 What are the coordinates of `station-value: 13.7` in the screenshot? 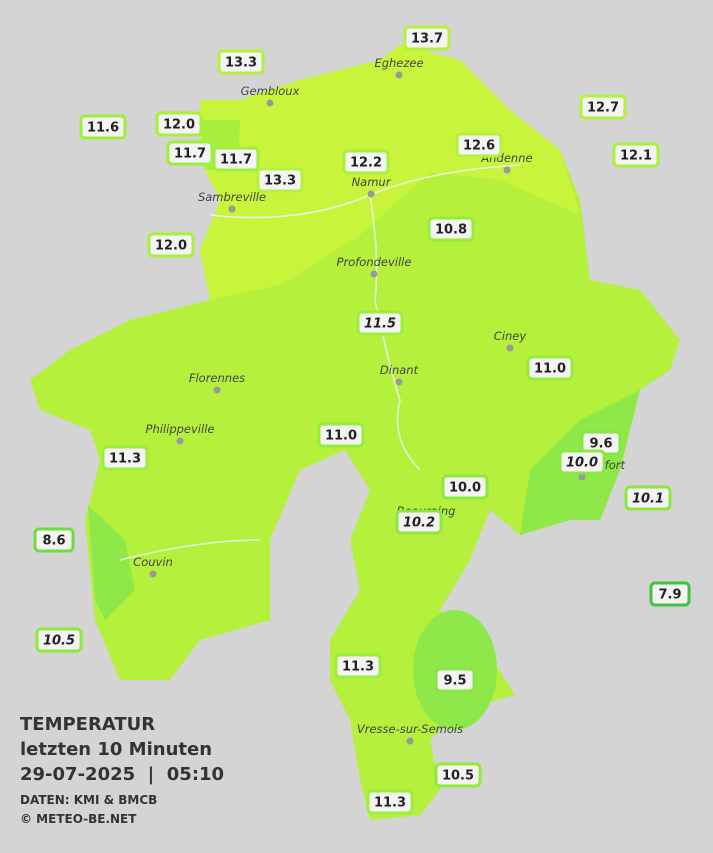 It's located at (427, 39).